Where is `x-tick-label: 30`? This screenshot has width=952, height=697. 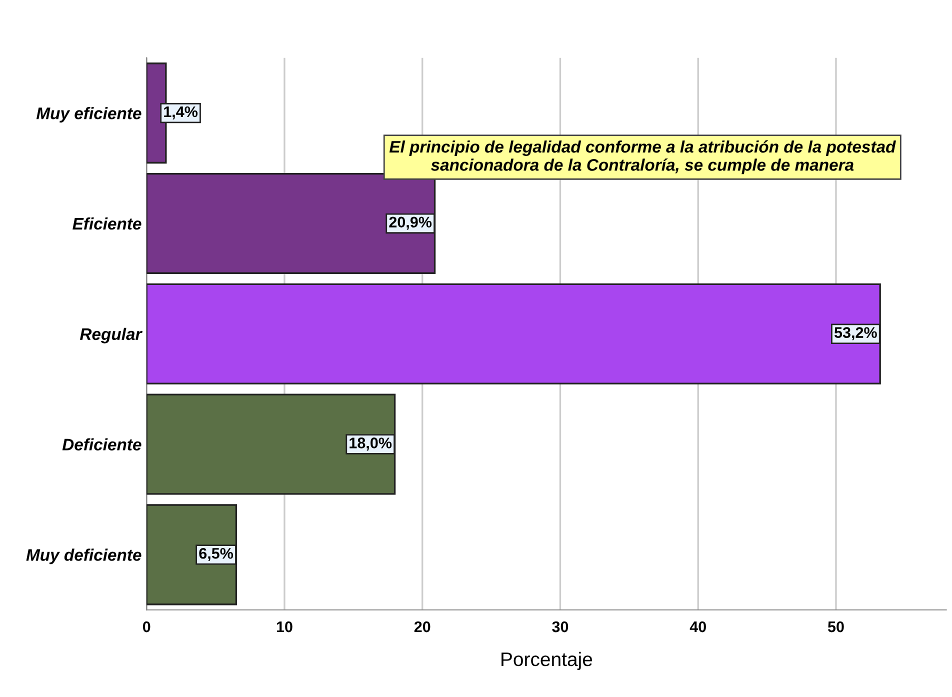
x-tick-label: 30 is located at coordinates (560, 626).